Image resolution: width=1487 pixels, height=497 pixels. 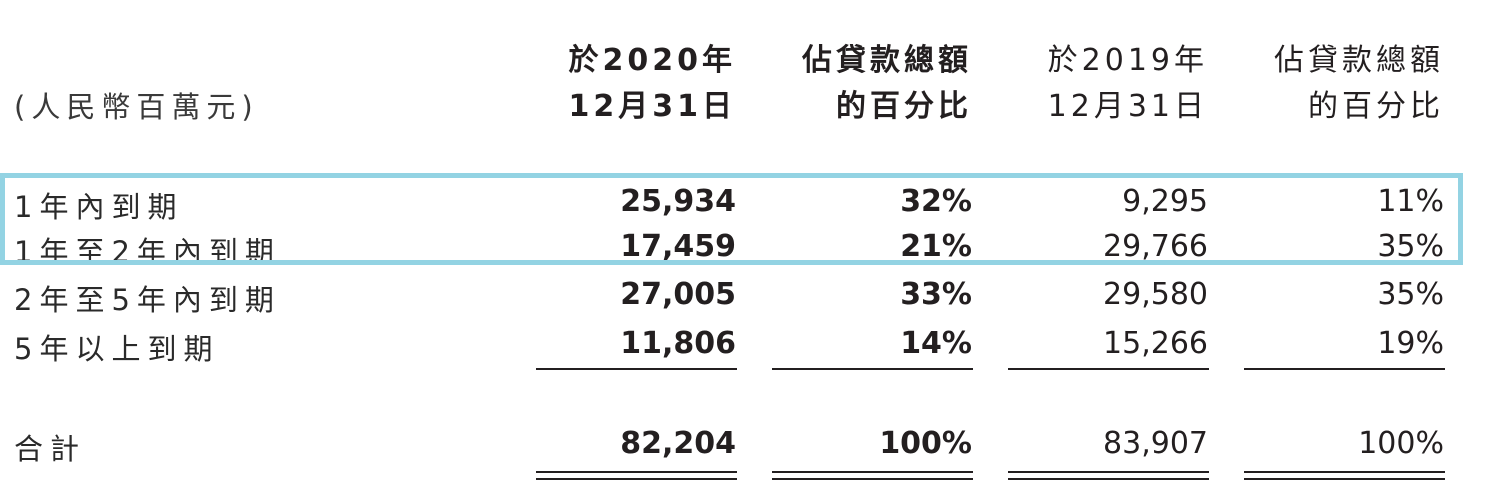 I want to click on total-pct-2019: 100%, so click(x=1401, y=443).